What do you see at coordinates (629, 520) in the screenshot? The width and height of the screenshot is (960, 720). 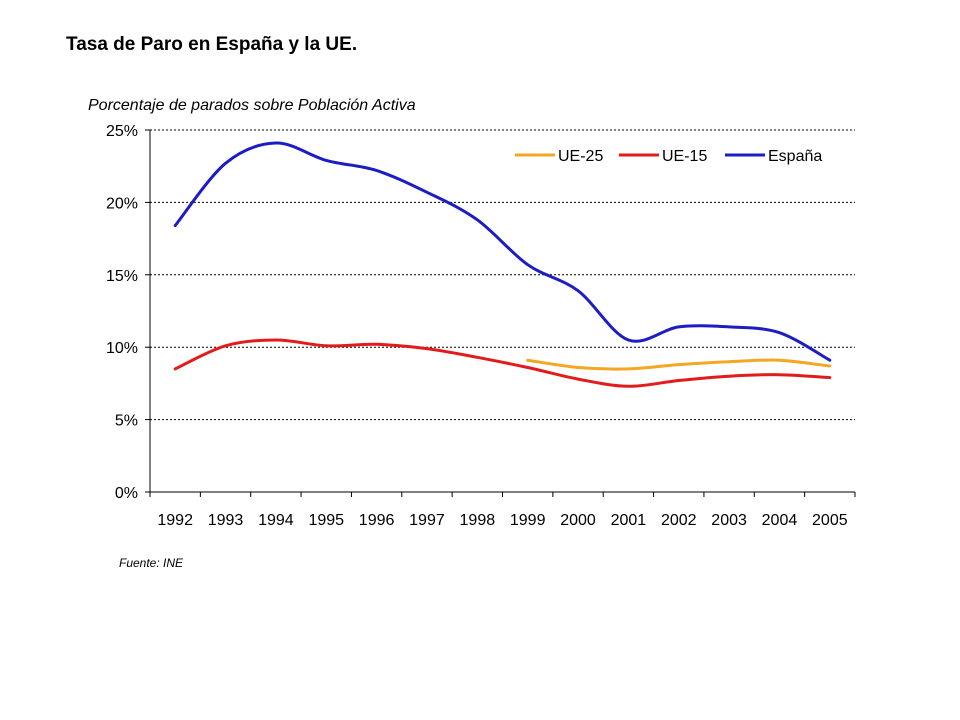 I see `x-tick-label: 2001` at bounding box center [629, 520].